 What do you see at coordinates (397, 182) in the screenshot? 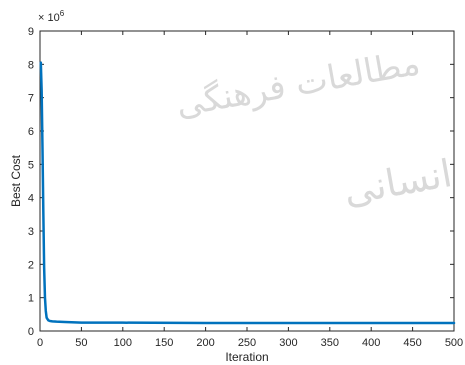
I see `watermark-line2: انسانی` at bounding box center [397, 182].